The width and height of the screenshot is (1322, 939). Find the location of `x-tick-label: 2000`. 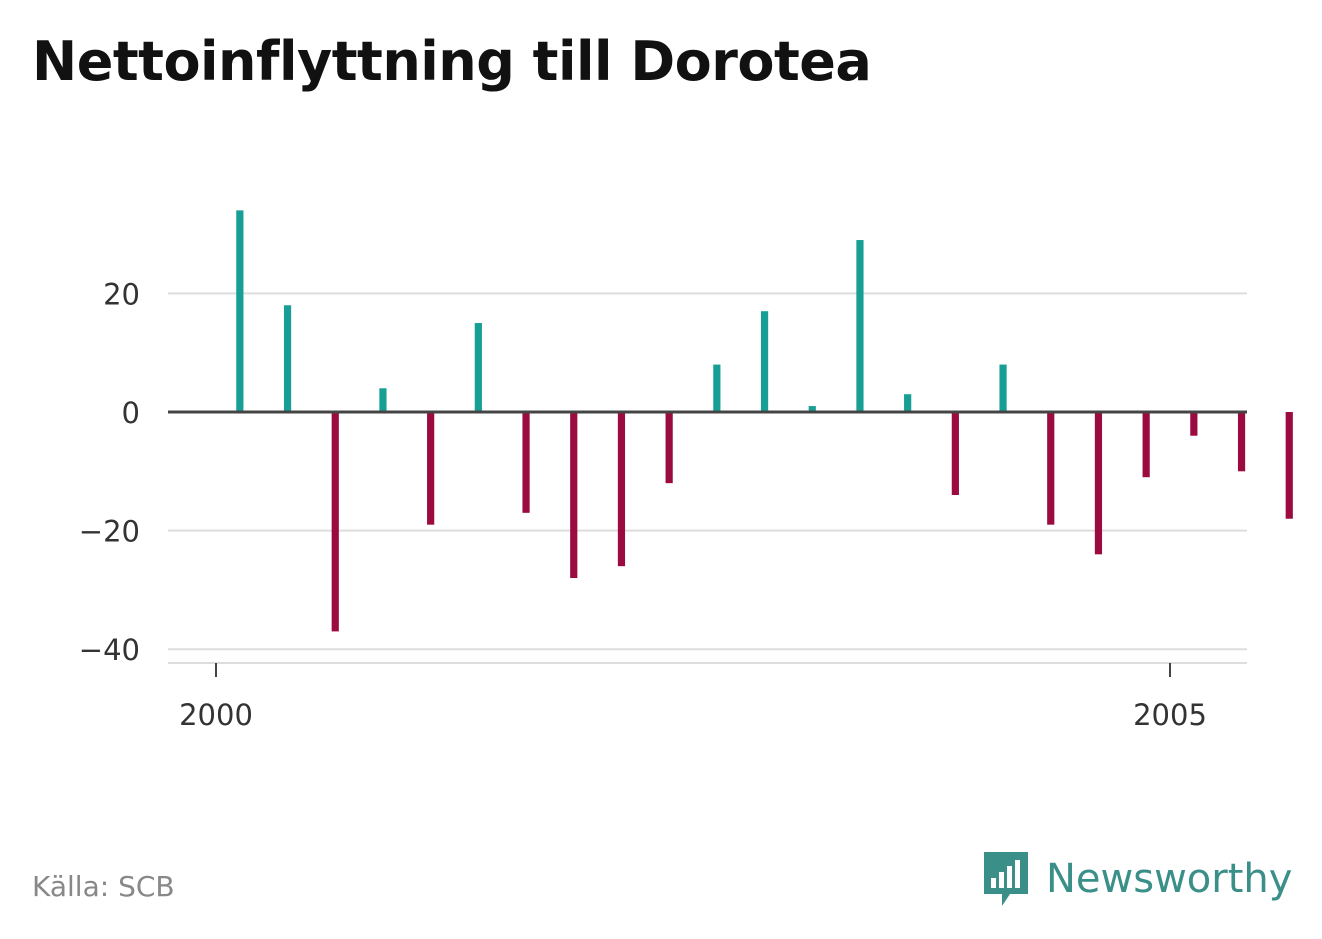

x-tick-label: 2000 is located at coordinates (216, 715).